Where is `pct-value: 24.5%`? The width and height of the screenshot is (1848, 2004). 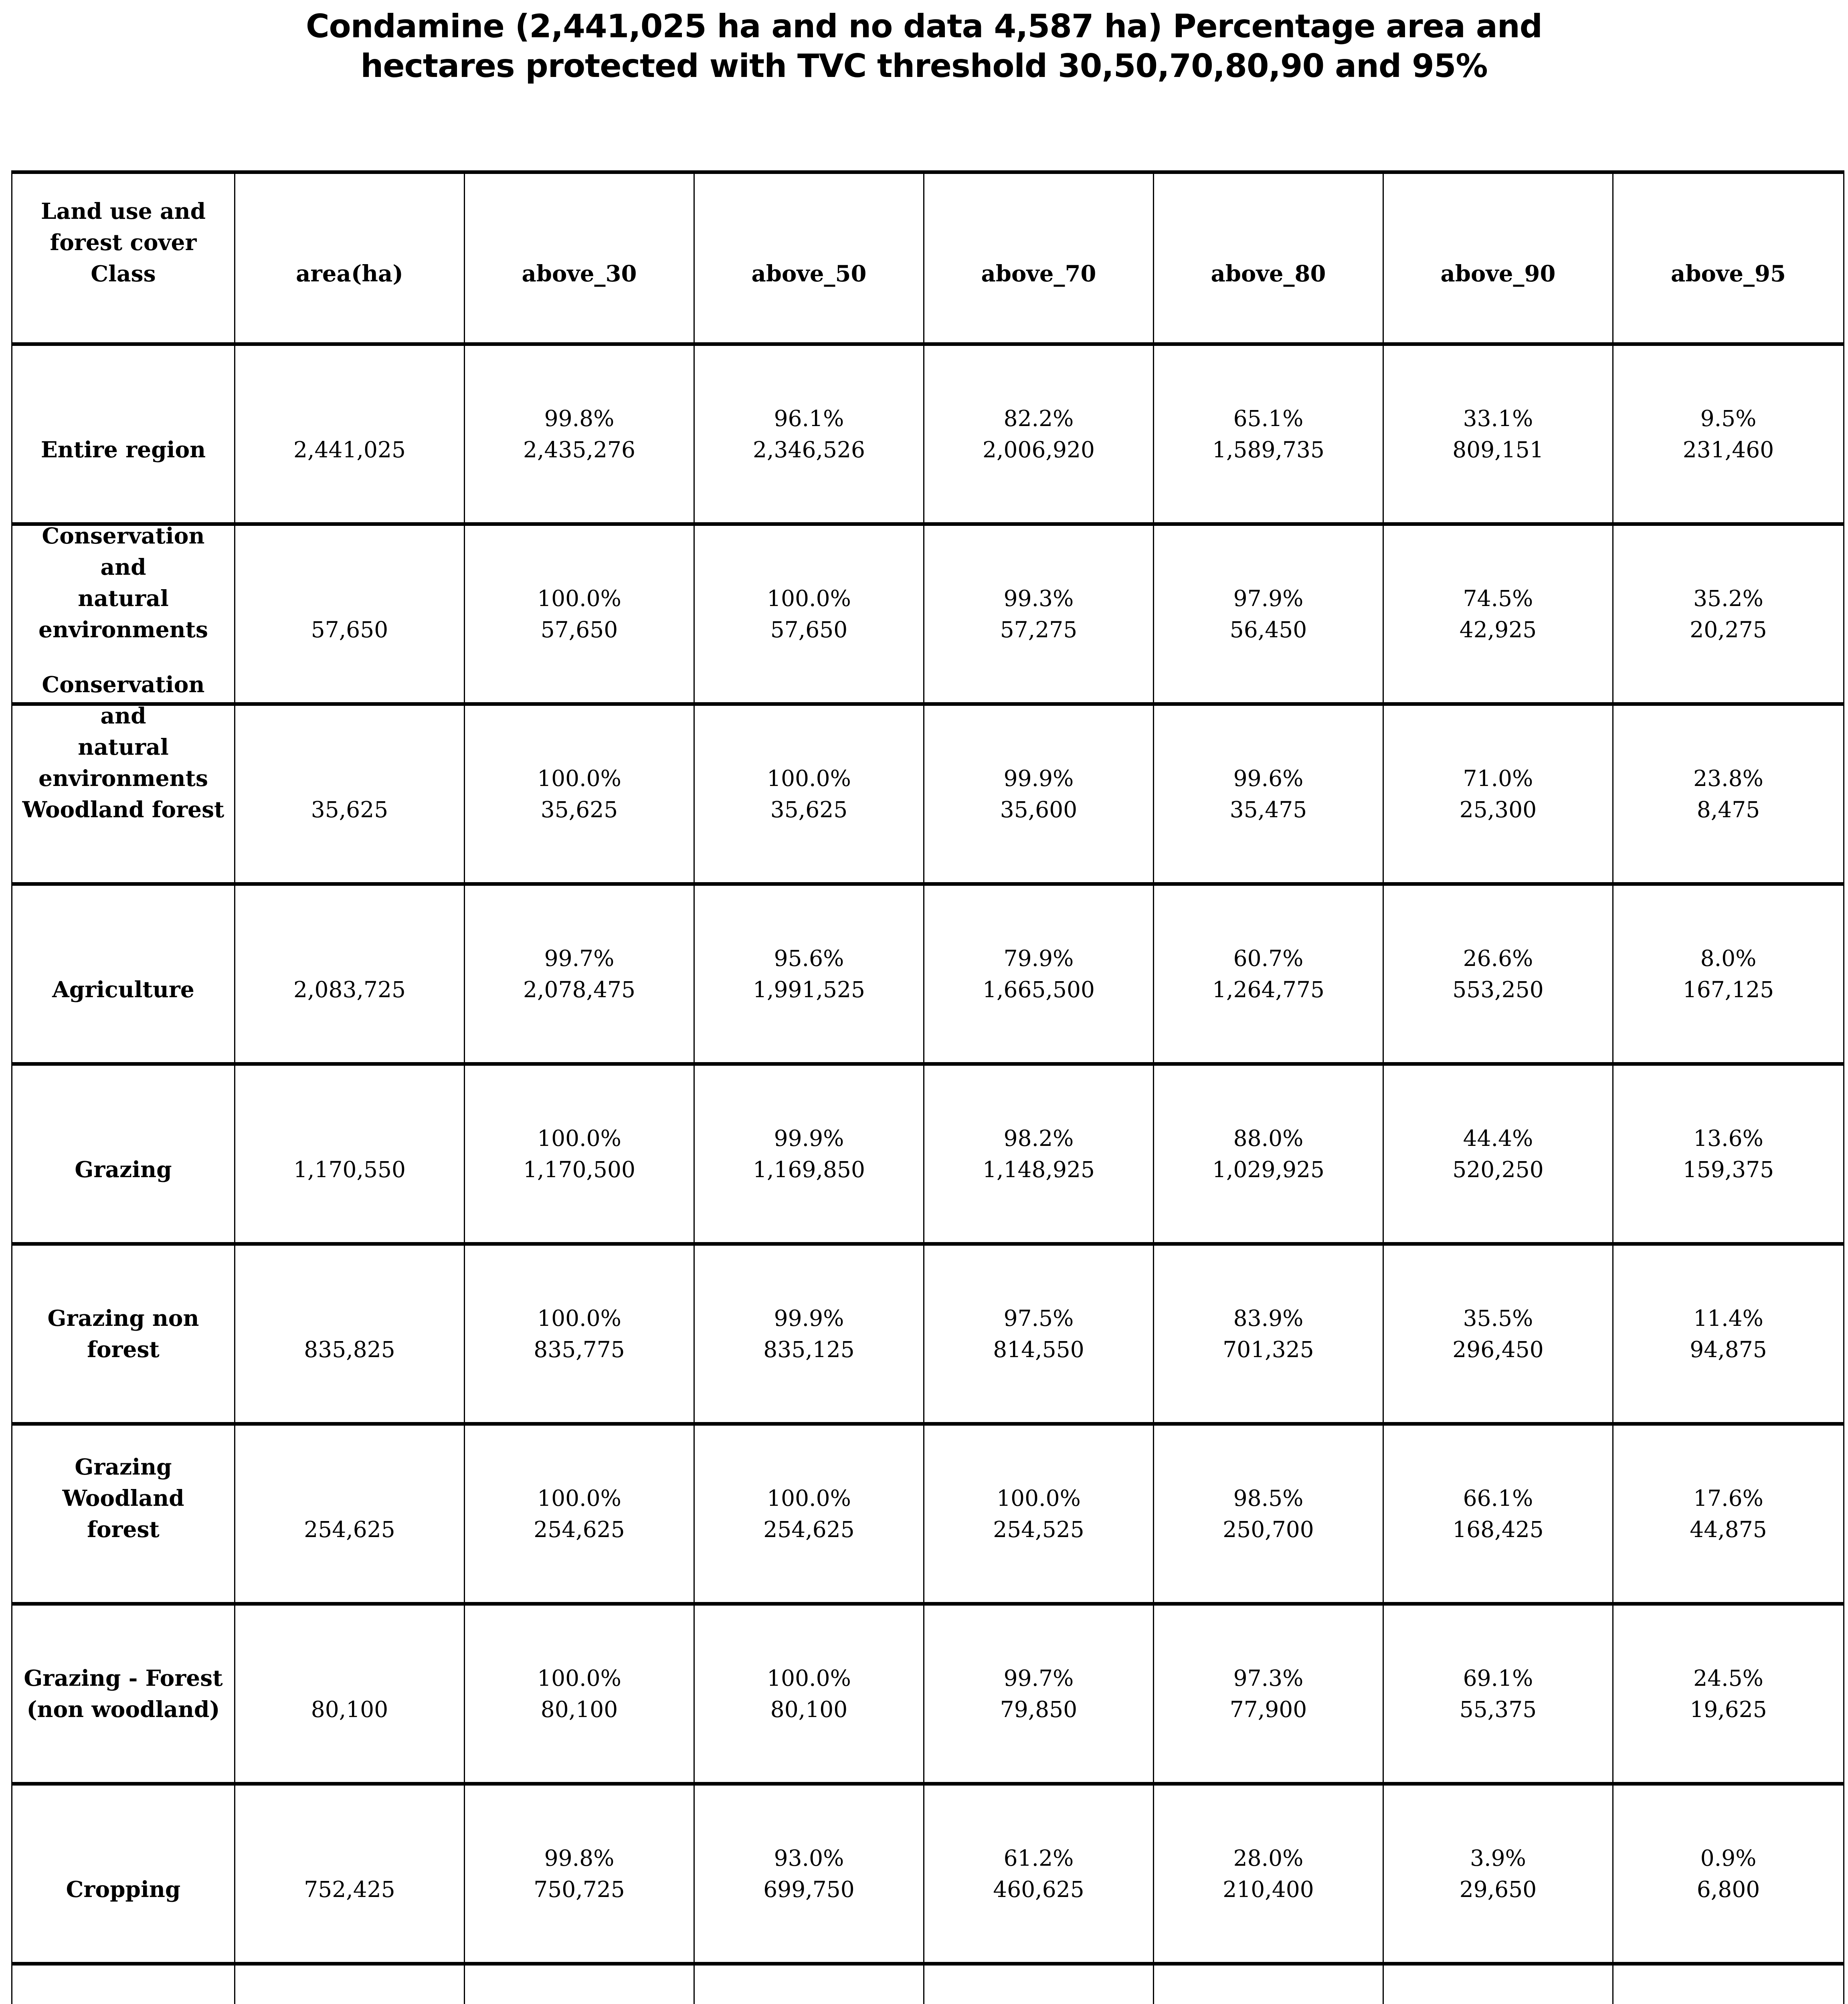 pct-value: 24.5% is located at coordinates (1728, 1678).